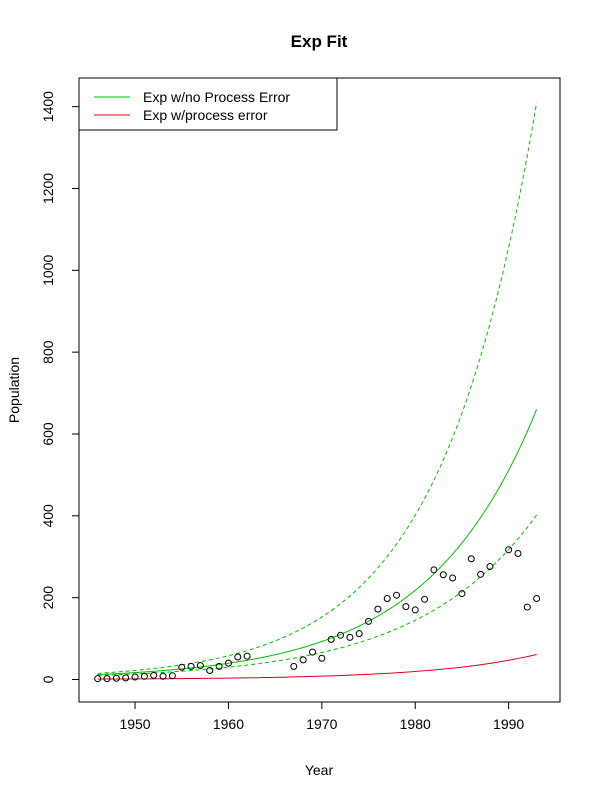 This screenshot has width=600, height=800. I want to click on x-tick-label: 1970, so click(321, 724).